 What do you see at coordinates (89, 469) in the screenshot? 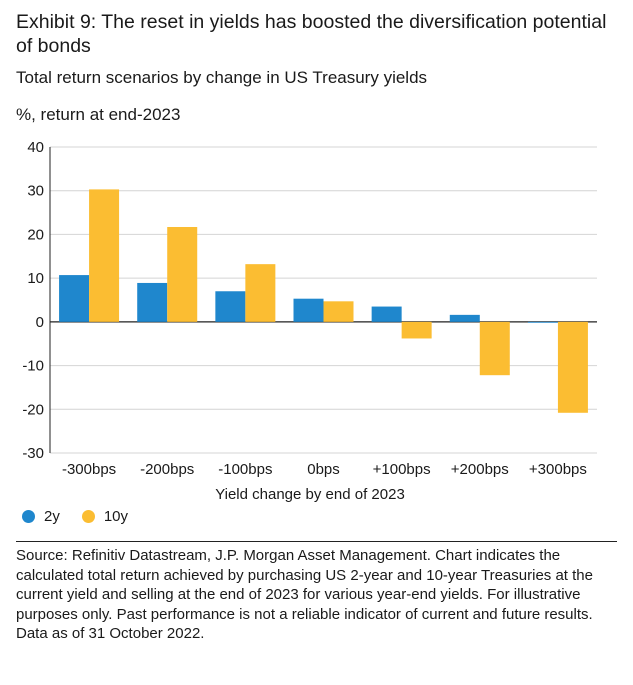
I see `x-tick-label: -300bps` at bounding box center [89, 469].